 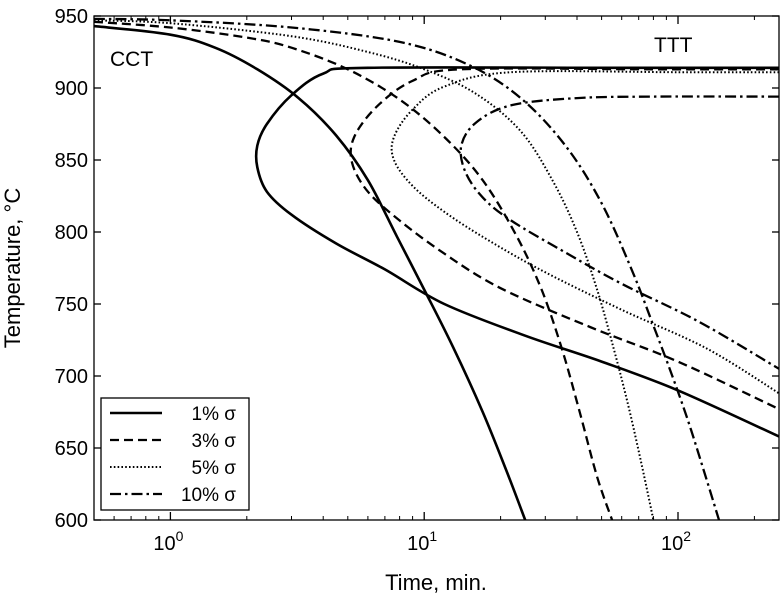 I want to click on x-tick-label: 10², so click(x=676, y=541).